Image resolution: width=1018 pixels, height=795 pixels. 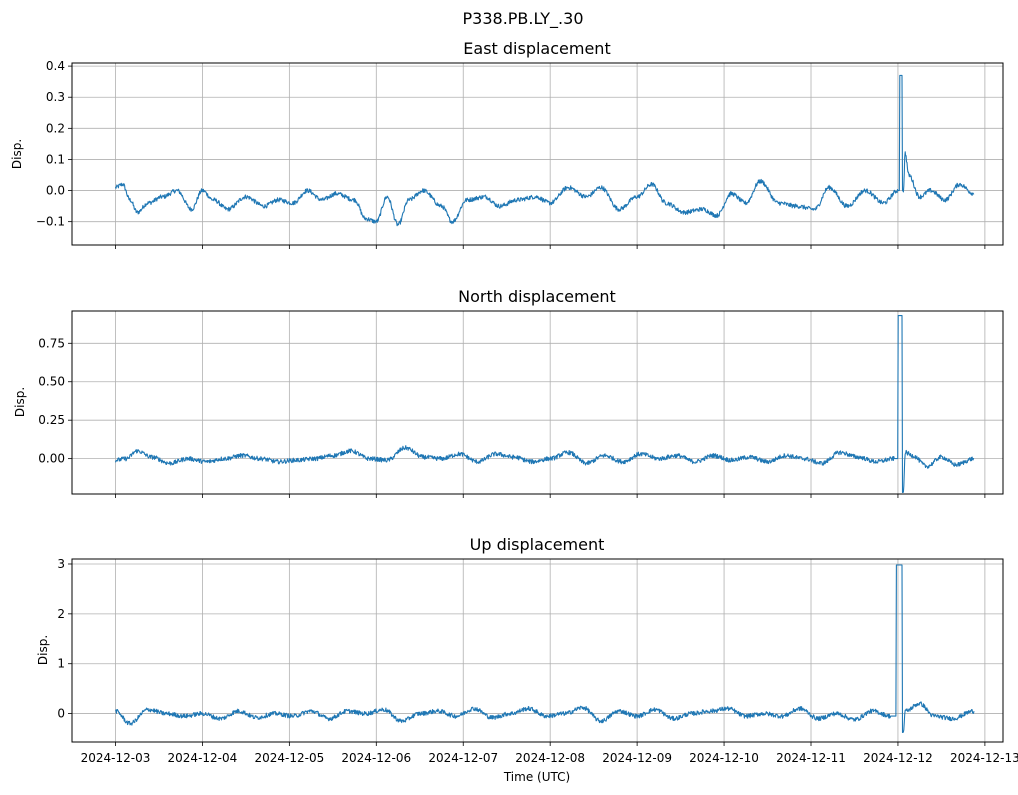 I want to click on x-tick-label: 2024-12-08, so click(x=550, y=758).